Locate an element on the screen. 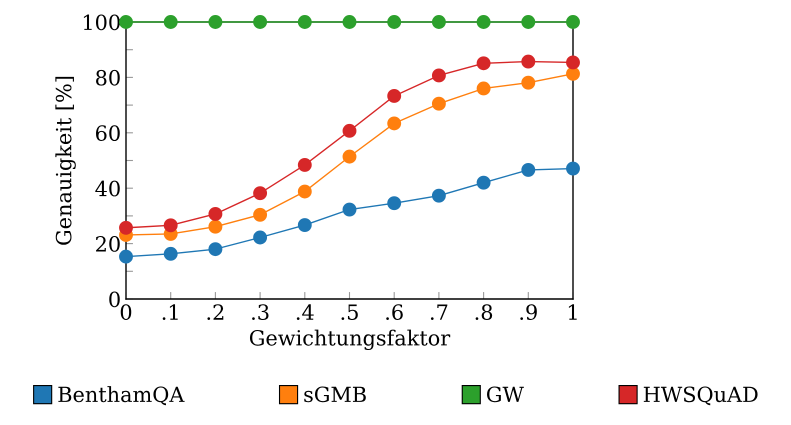  x-tick-label: .5 is located at coordinates (350, 312).